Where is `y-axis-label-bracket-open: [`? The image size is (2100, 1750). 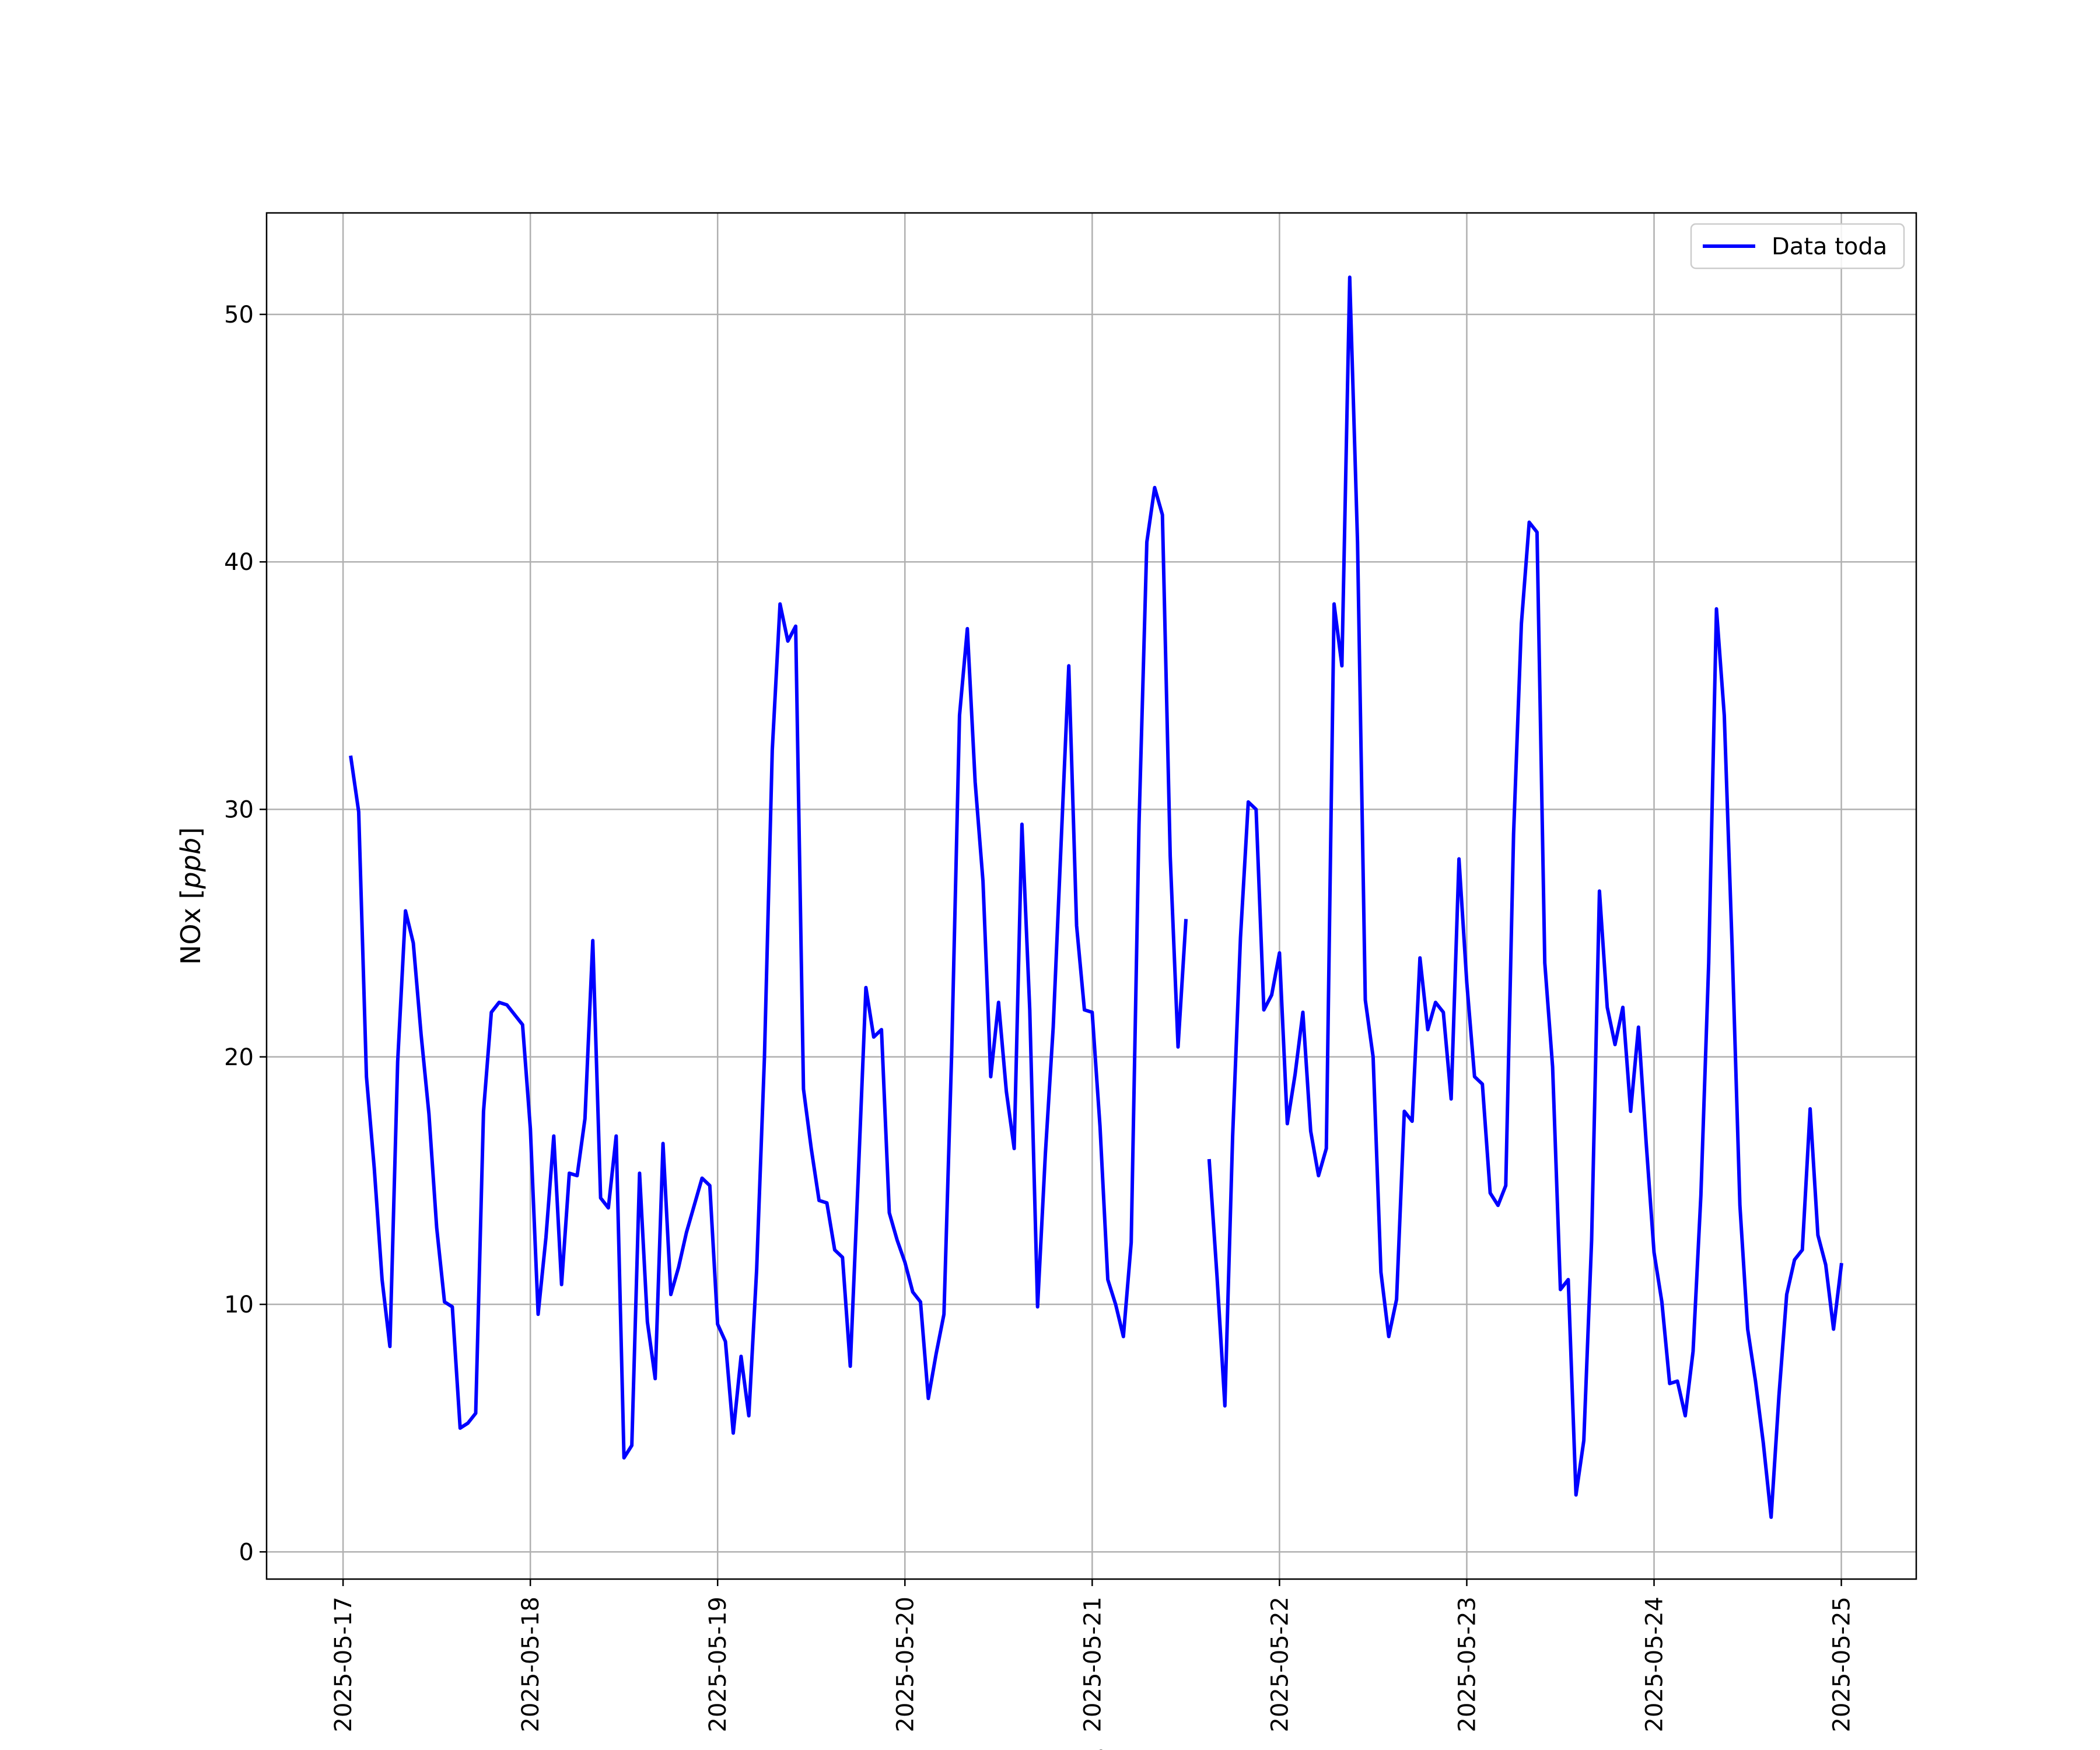 y-axis-label-bracket-open: [ is located at coordinates (190, 894).